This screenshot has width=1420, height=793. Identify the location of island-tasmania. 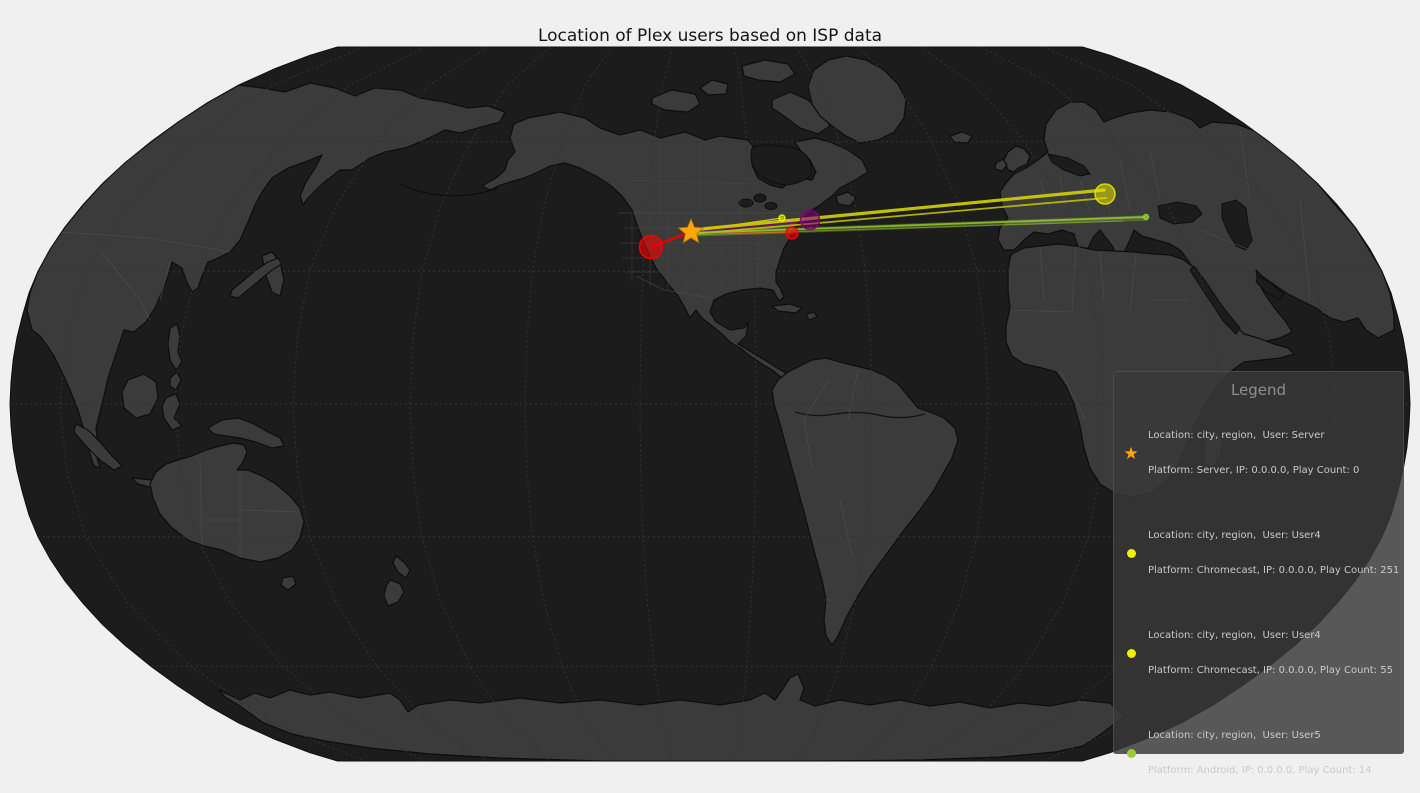
(288, 583).